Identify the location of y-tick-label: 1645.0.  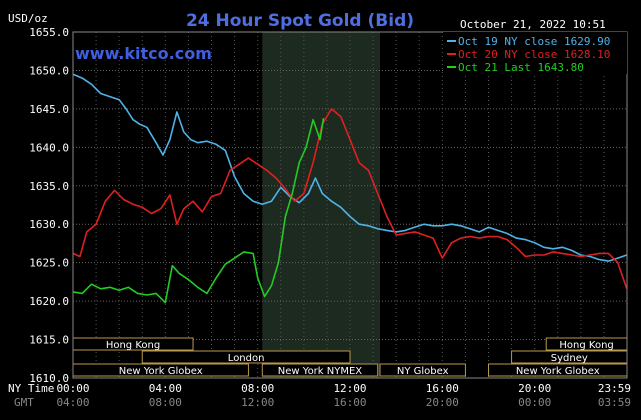
(49, 109).